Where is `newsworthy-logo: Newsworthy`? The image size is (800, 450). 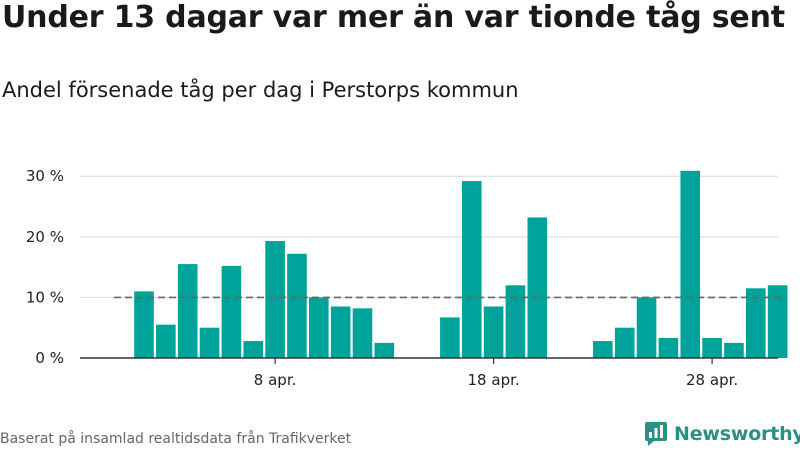 newsworthy-logo: Newsworthy is located at coordinates (722, 434).